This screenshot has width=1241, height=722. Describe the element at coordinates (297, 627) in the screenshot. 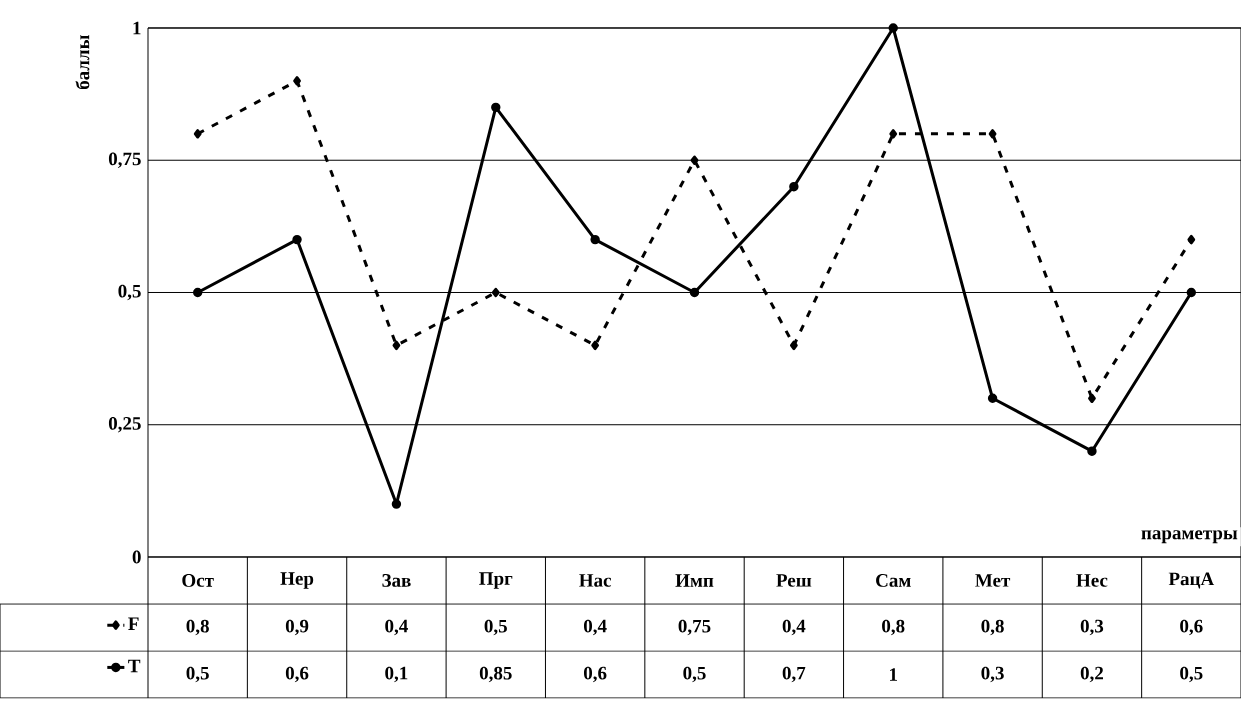

I see `data-label: 0,9` at that location.